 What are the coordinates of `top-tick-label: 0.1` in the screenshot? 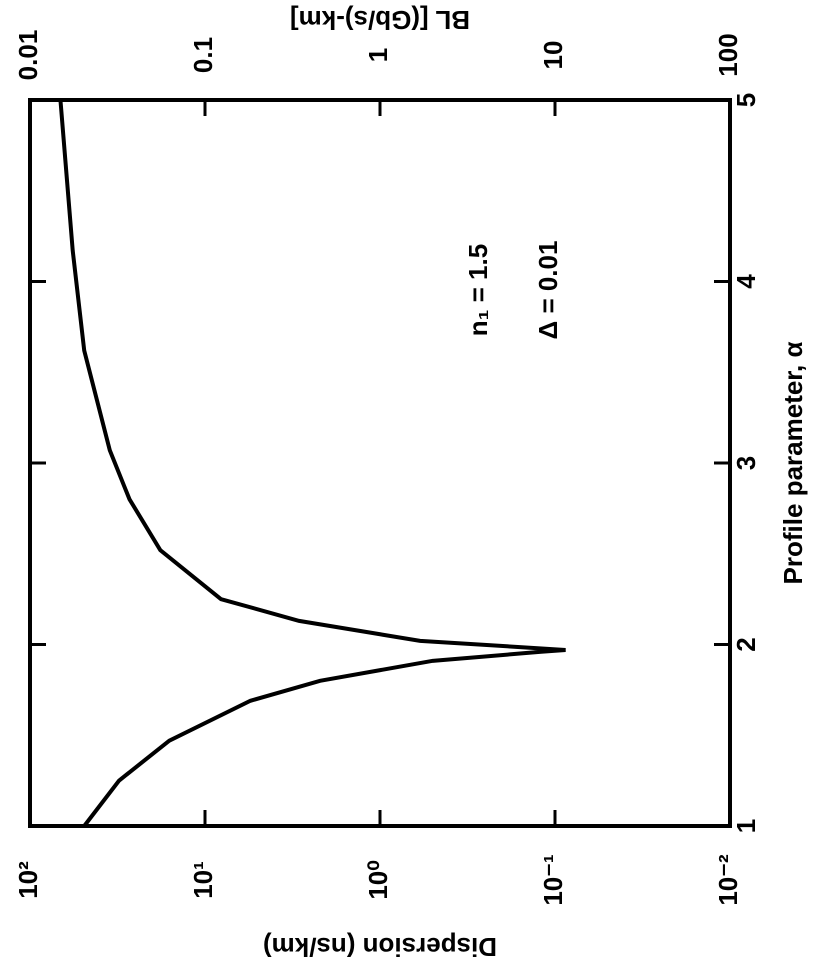 It's located at (203, 55).